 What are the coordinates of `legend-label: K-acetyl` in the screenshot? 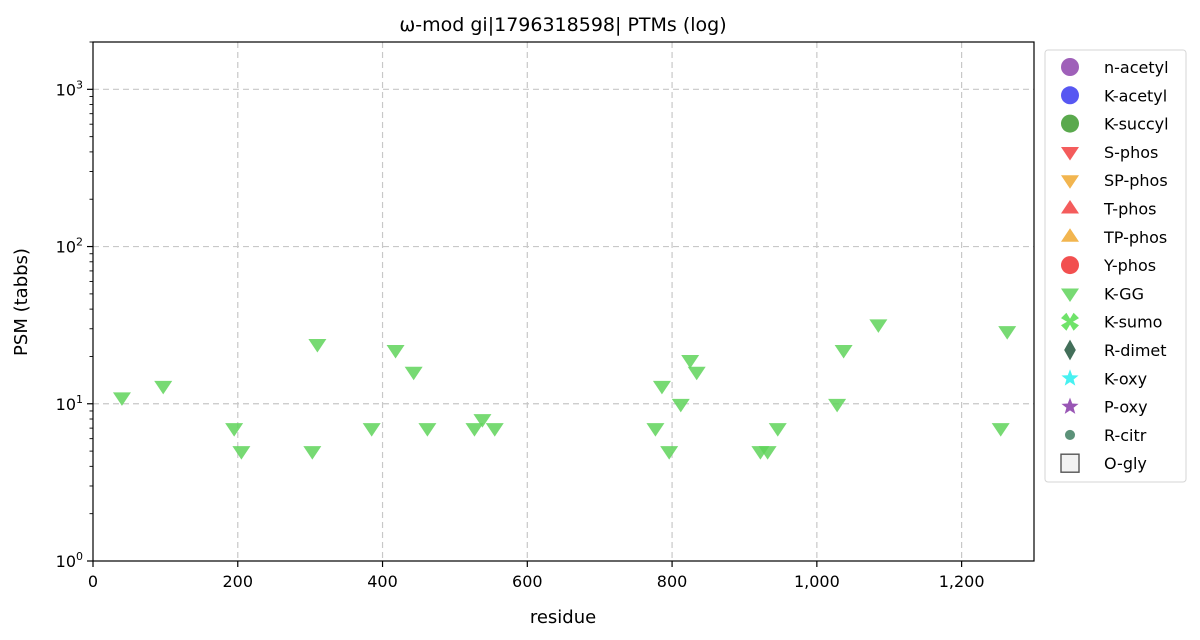 It's located at (1135, 95).